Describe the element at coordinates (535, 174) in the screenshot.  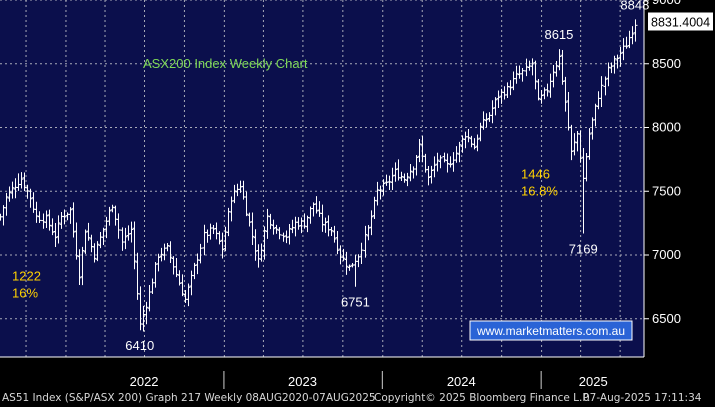
I see `move-annotation: 1446` at that location.